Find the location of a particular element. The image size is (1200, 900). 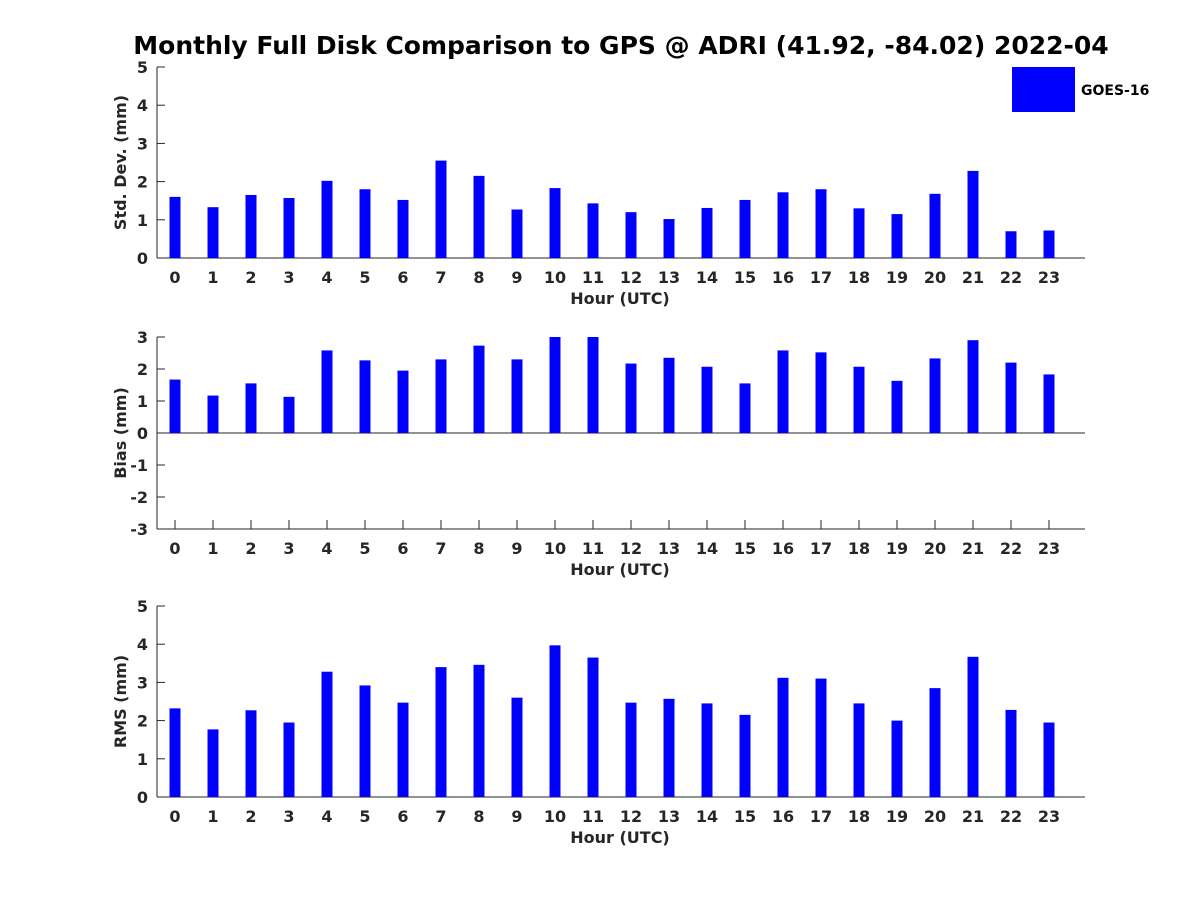

y-tick-label: 4 is located at coordinates (142, 644).